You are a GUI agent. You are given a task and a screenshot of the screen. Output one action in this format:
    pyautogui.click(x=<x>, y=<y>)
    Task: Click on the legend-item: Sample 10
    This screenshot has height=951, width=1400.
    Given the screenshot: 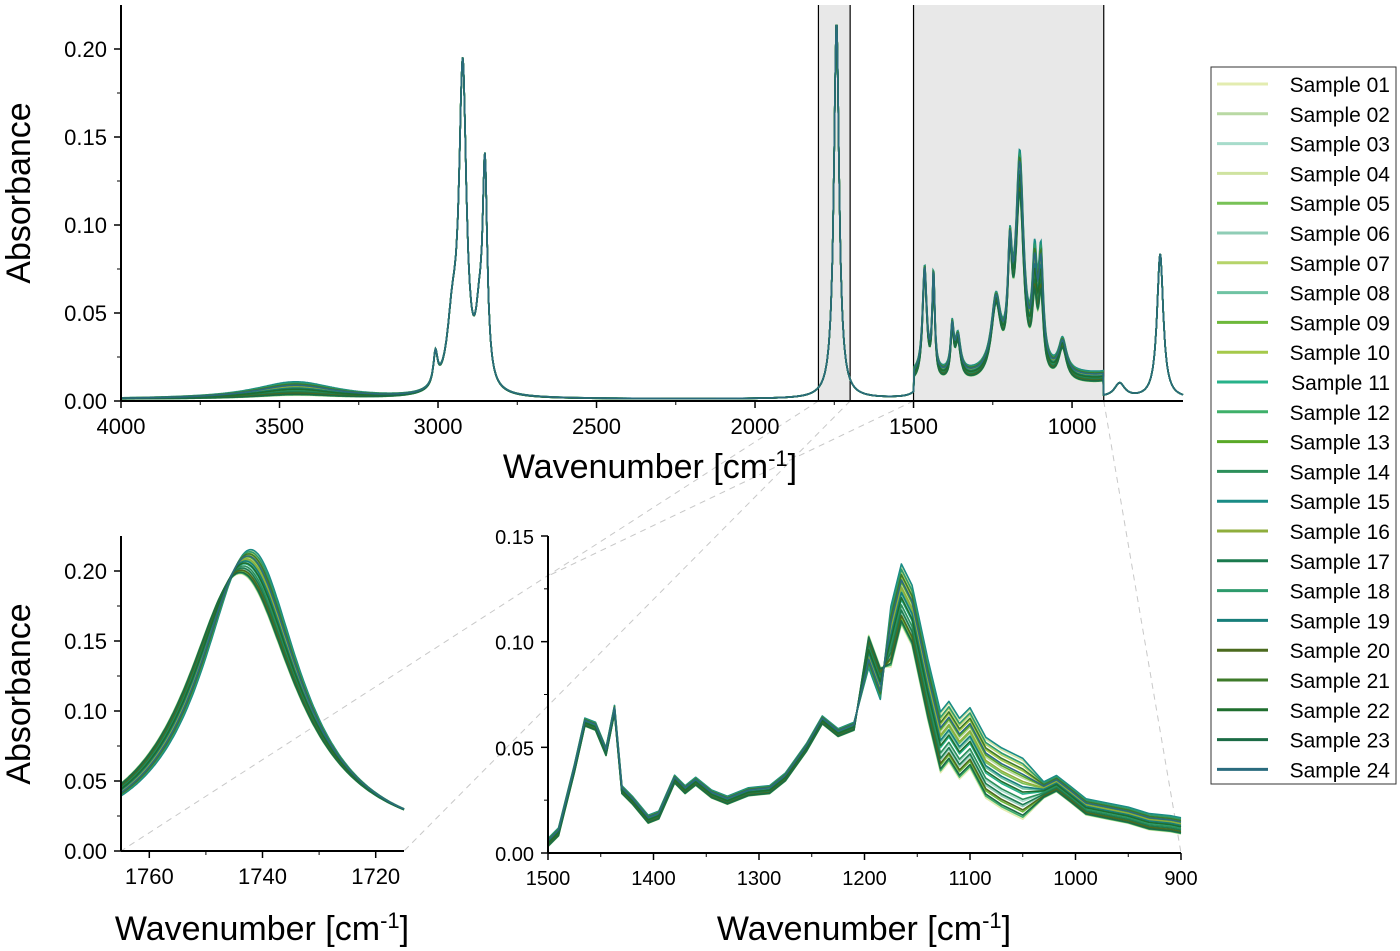 What is the action you would take?
    pyautogui.click(x=1303, y=353)
    